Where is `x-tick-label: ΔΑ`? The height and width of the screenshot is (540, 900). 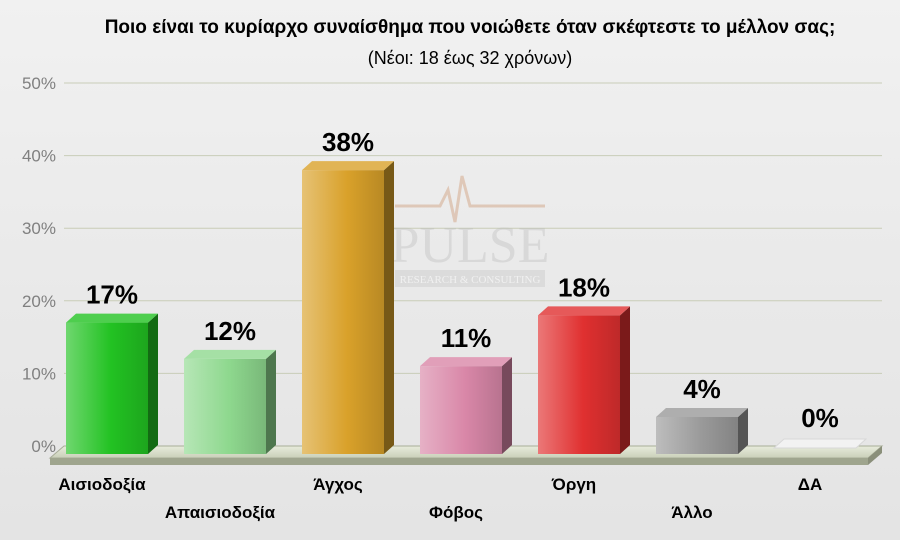
x-tick-label: ΔΑ is located at coordinates (810, 484).